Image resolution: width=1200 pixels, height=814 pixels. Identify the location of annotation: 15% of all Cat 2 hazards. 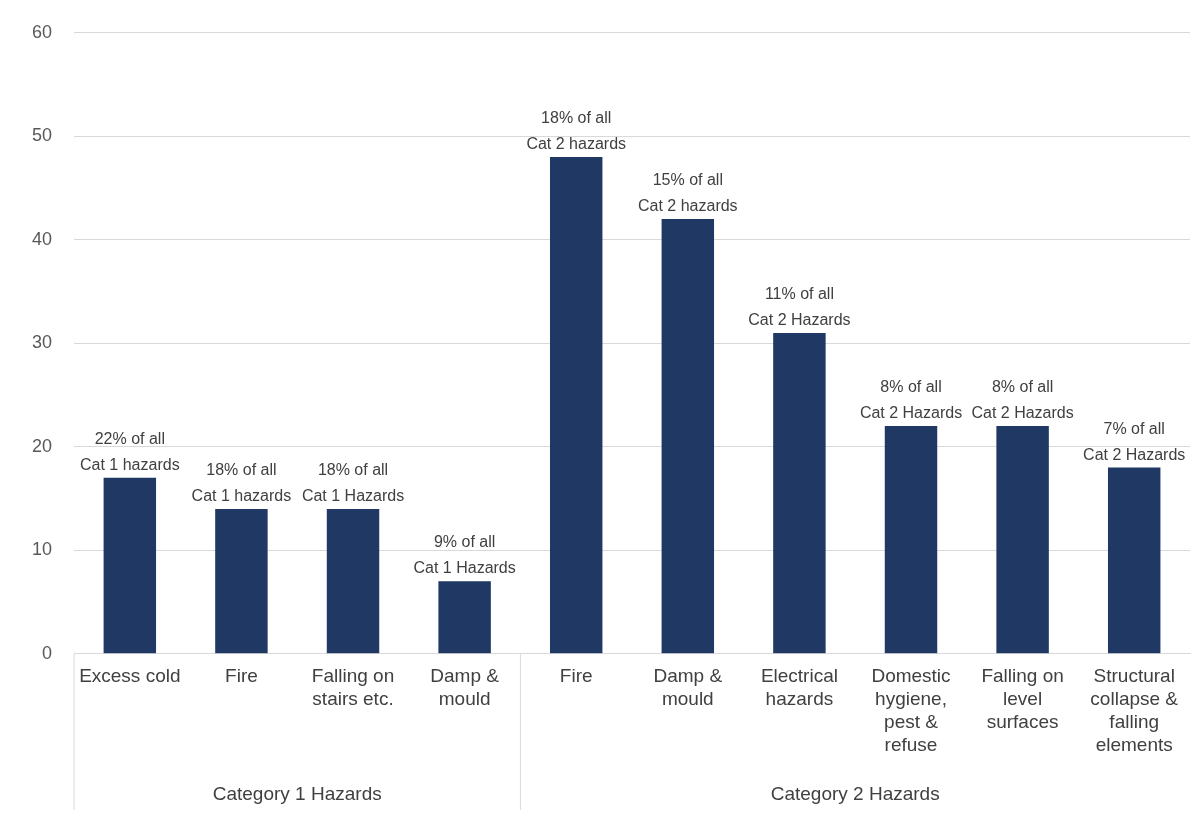
(688, 193).